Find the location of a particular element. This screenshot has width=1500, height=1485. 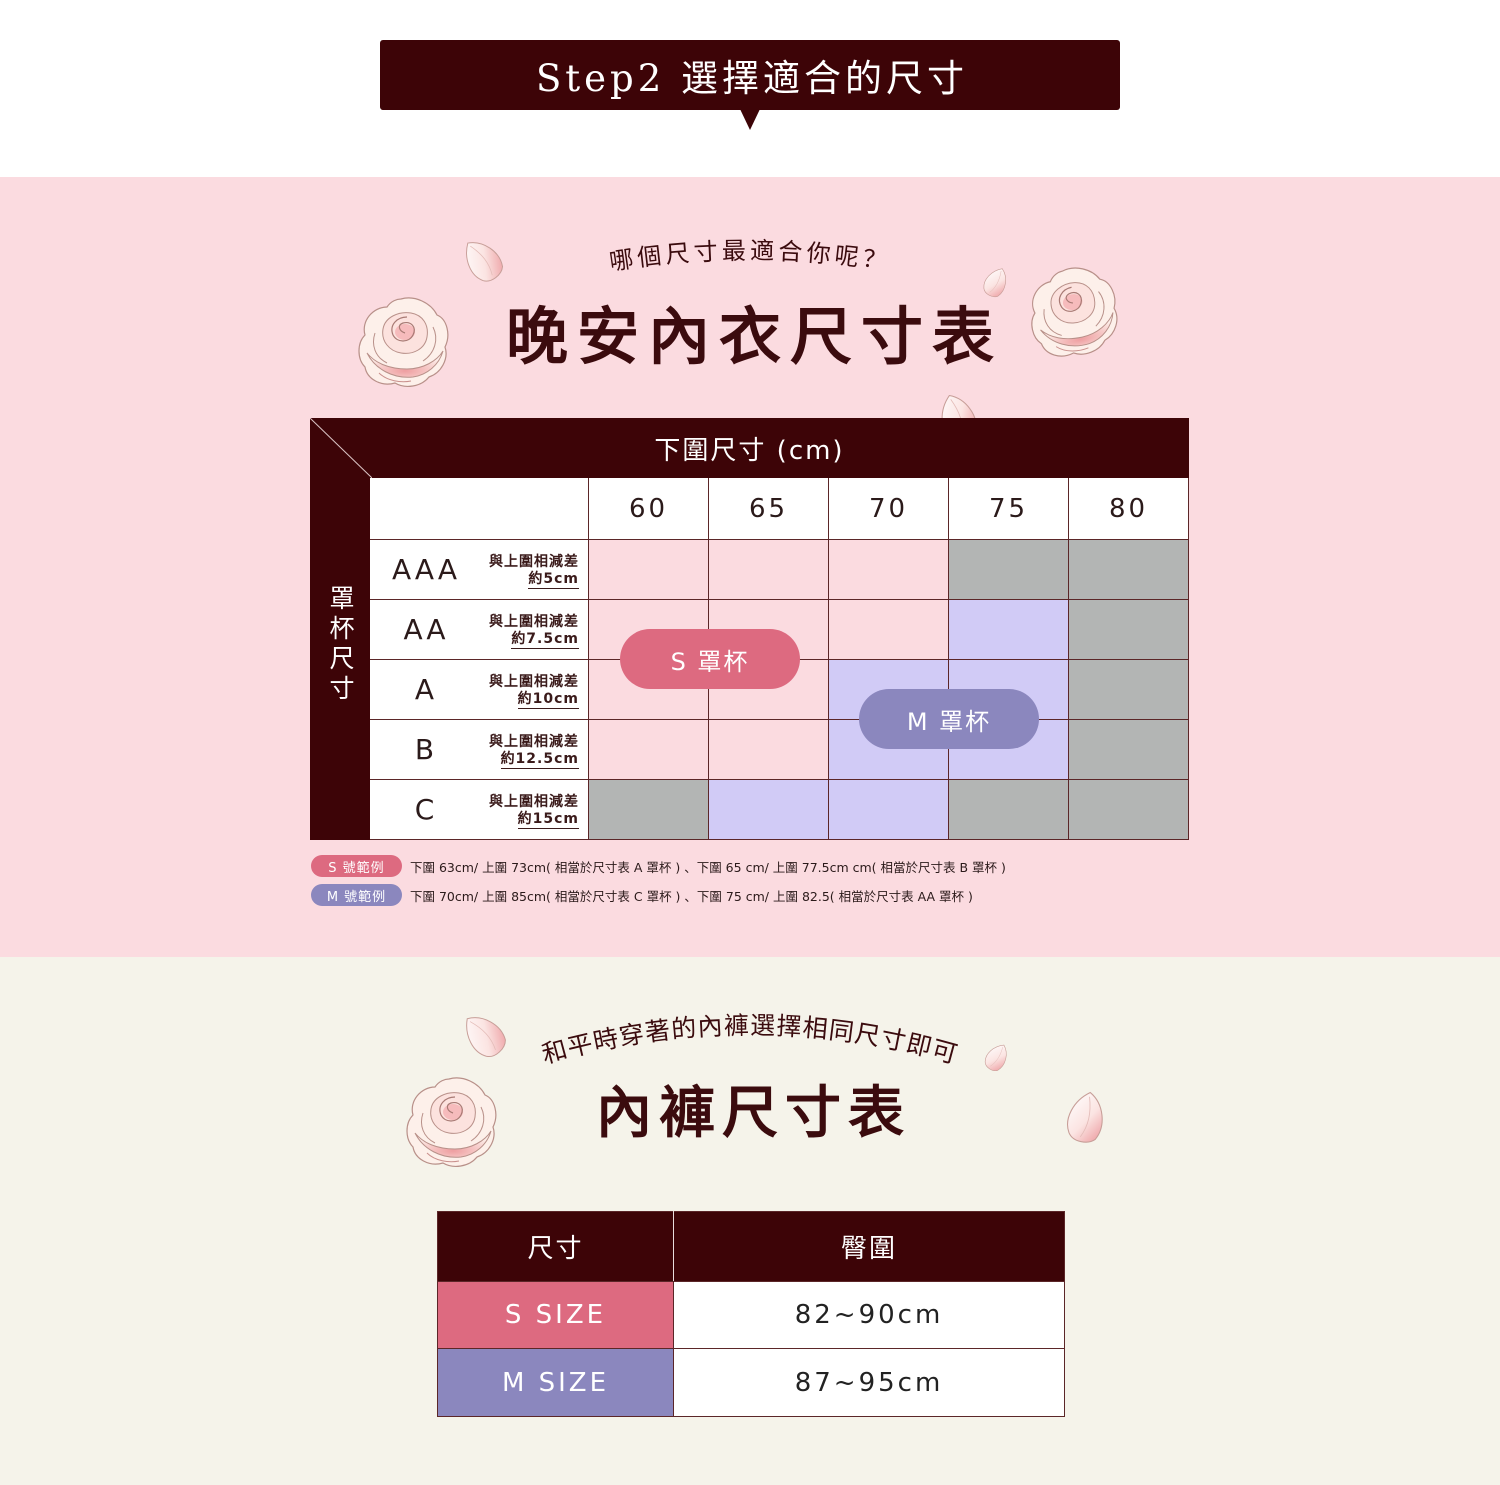

s-example-tag: S 號範例 is located at coordinates (356, 866).